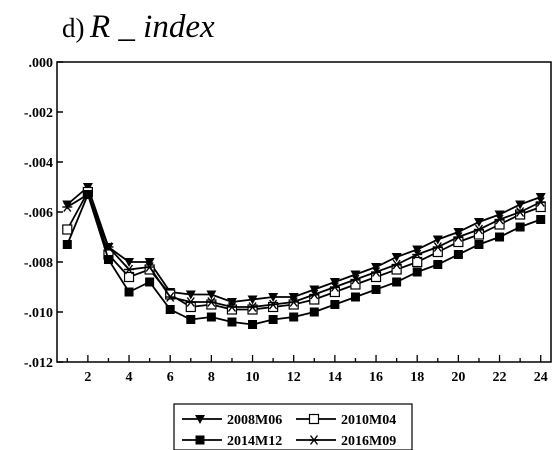  I want to click on legend-entry: 2010M04, so click(346, 420).